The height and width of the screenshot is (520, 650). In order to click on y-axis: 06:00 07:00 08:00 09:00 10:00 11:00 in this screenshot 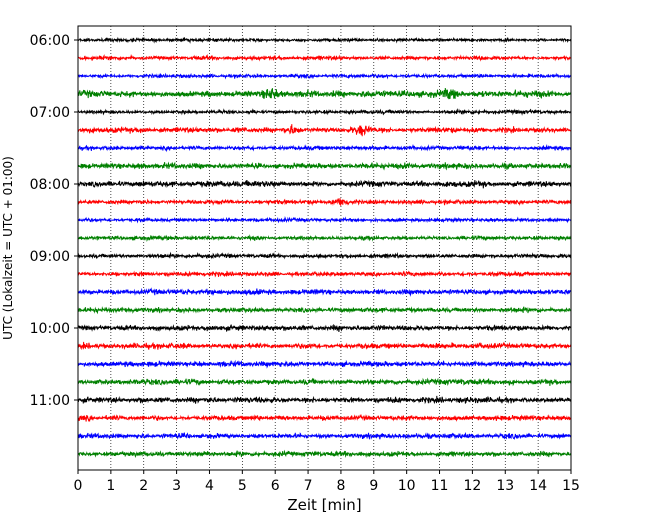, I will do `click(54, 221)`.